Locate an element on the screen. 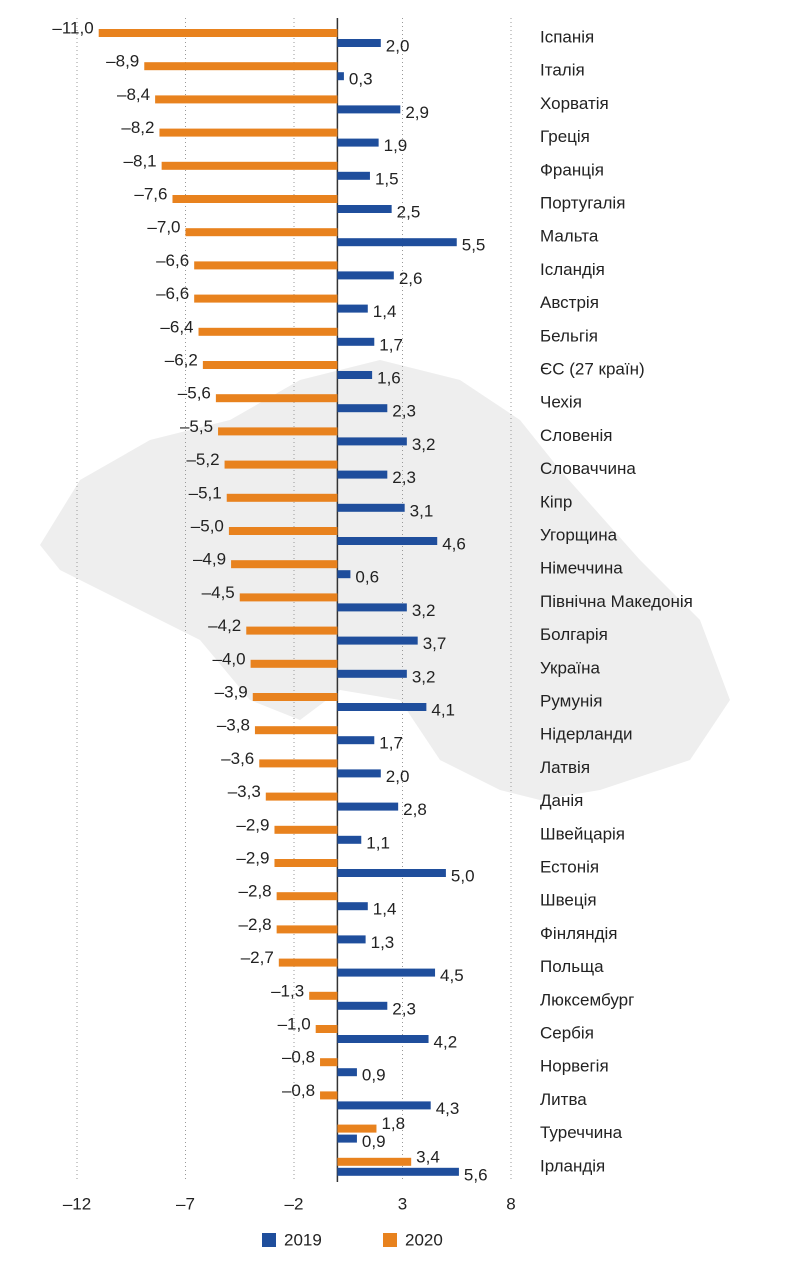 The width and height of the screenshot is (805, 1263). category-label: Латвія is located at coordinates (565, 767).